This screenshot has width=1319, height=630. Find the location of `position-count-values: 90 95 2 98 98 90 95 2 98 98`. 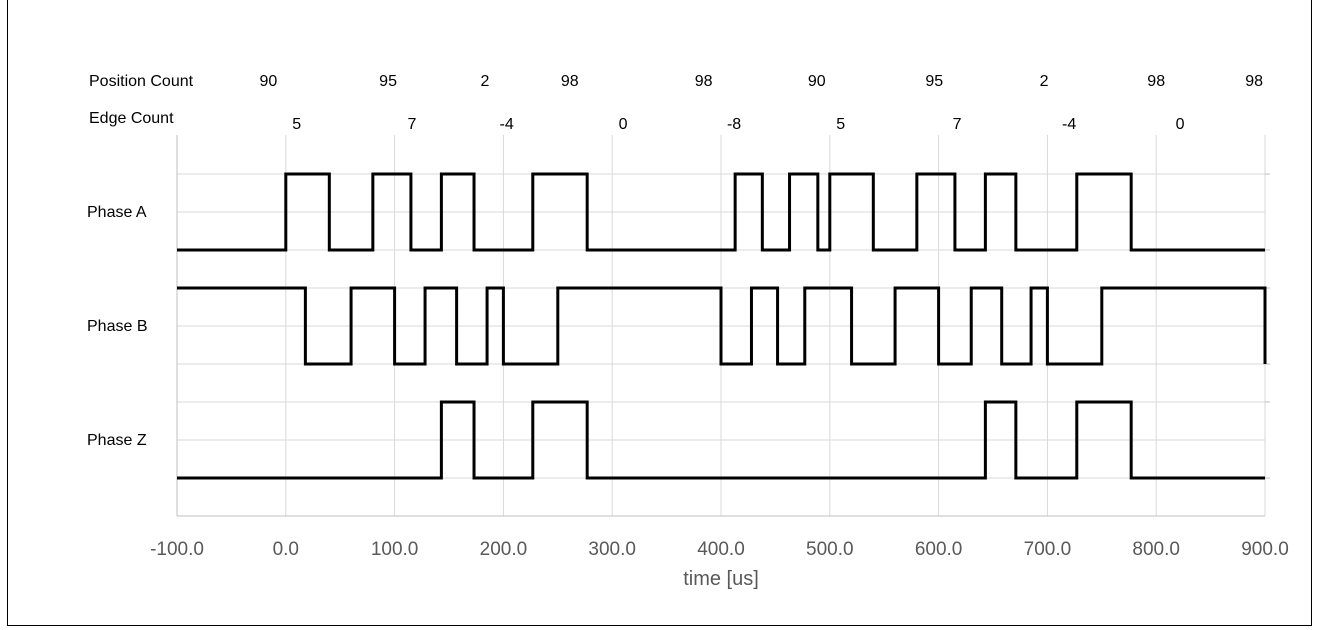

position-count-values: 90 95 2 98 98 90 95 2 98 98 is located at coordinates (761, 81).